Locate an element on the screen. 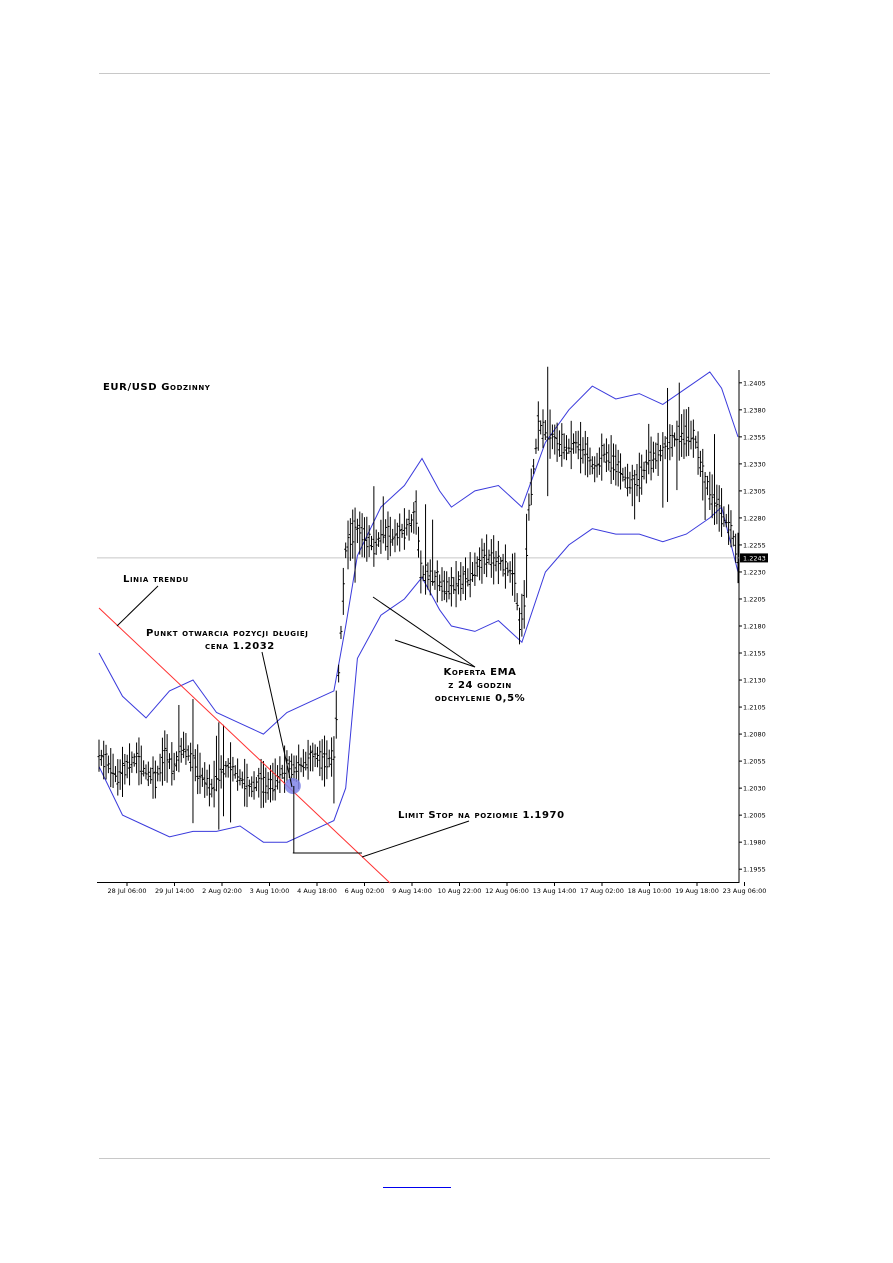  x-tick-label: 2 Aug 02:00 is located at coordinates (222, 891).